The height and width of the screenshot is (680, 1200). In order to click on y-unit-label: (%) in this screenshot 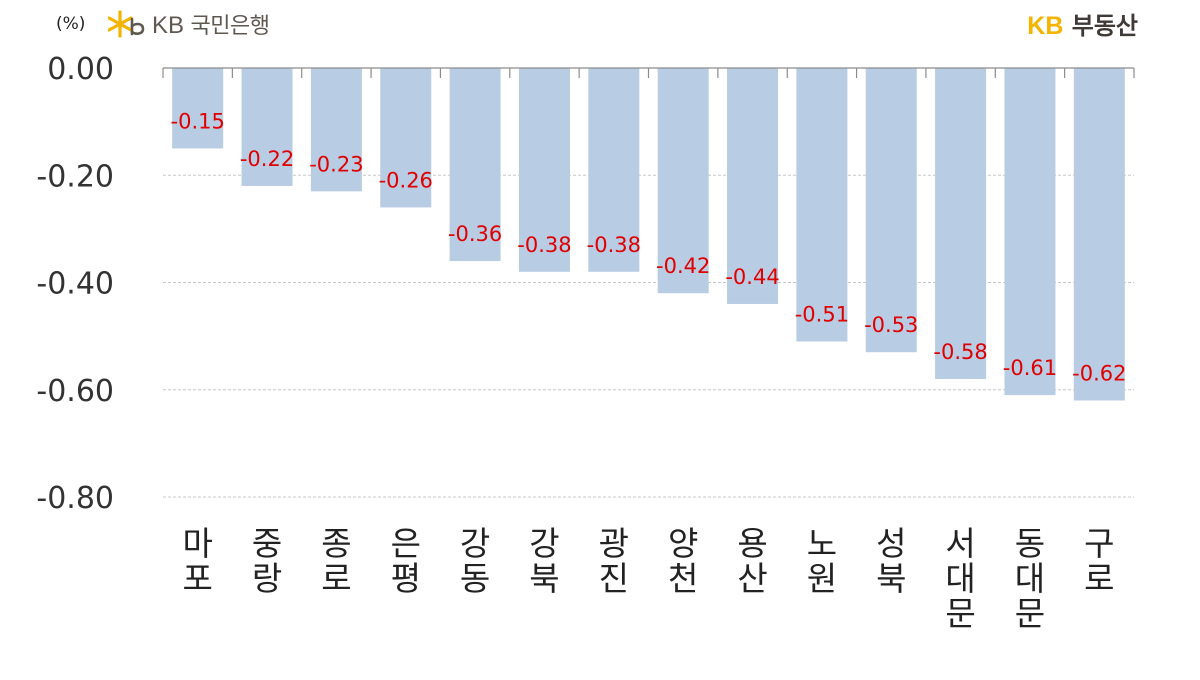, I will do `click(71, 24)`.